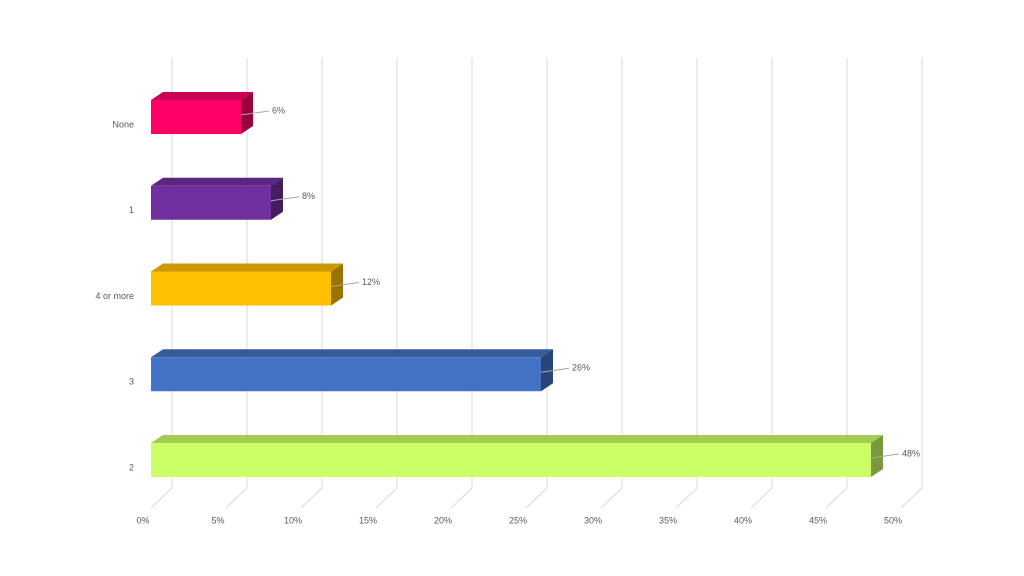 The width and height of the screenshot is (1024, 576). Describe the element at coordinates (668, 520) in the screenshot. I see `x-tick-label: 35%` at that location.